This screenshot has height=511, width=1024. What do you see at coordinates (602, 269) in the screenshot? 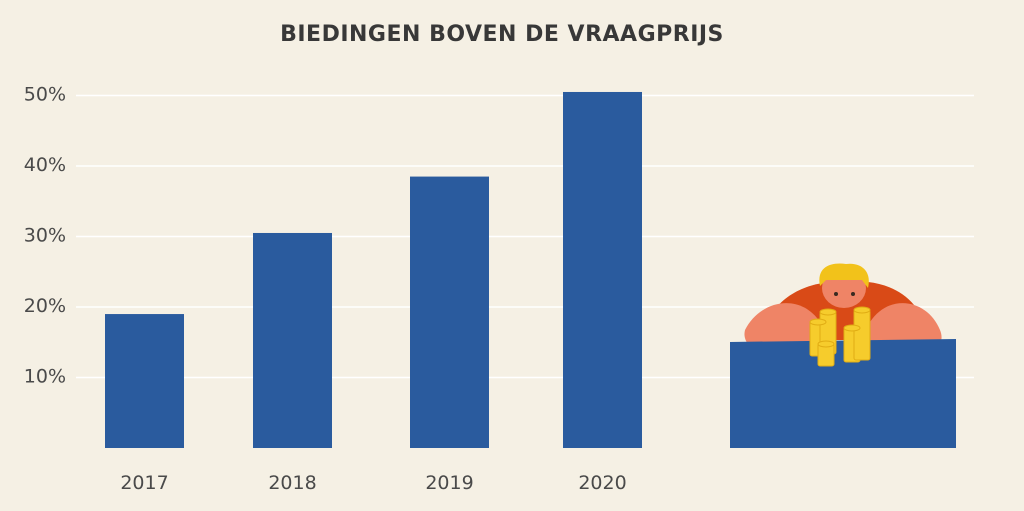
I see `bar-2020` at bounding box center [602, 269].